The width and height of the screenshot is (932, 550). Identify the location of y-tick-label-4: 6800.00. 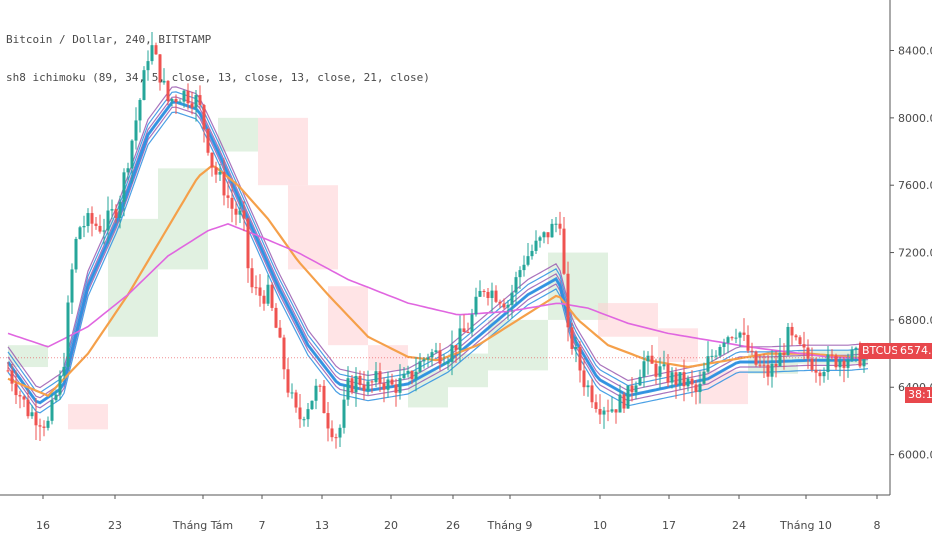
(915, 320).